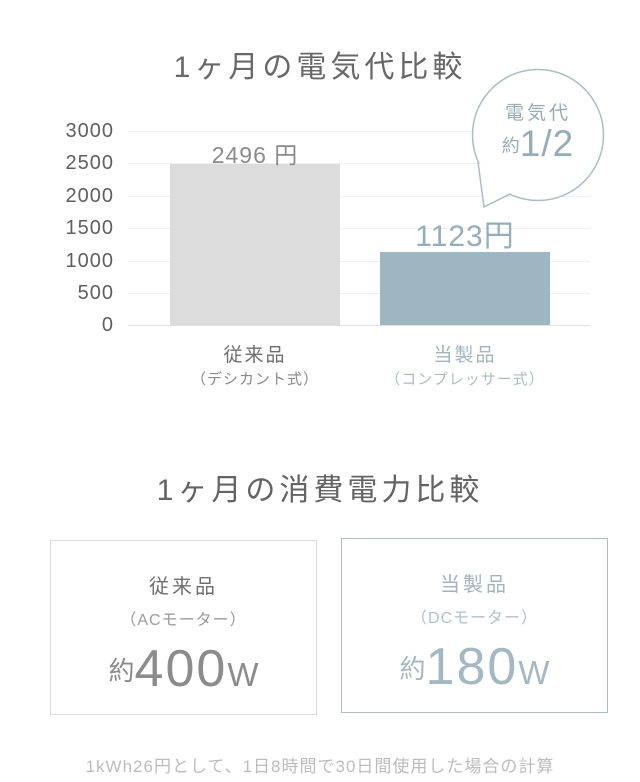 This screenshot has height=782, width=640. What do you see at coordinates (474, 585) in the screenshot?
I see `product-name: 当製品` at bounding box center [474, 585].